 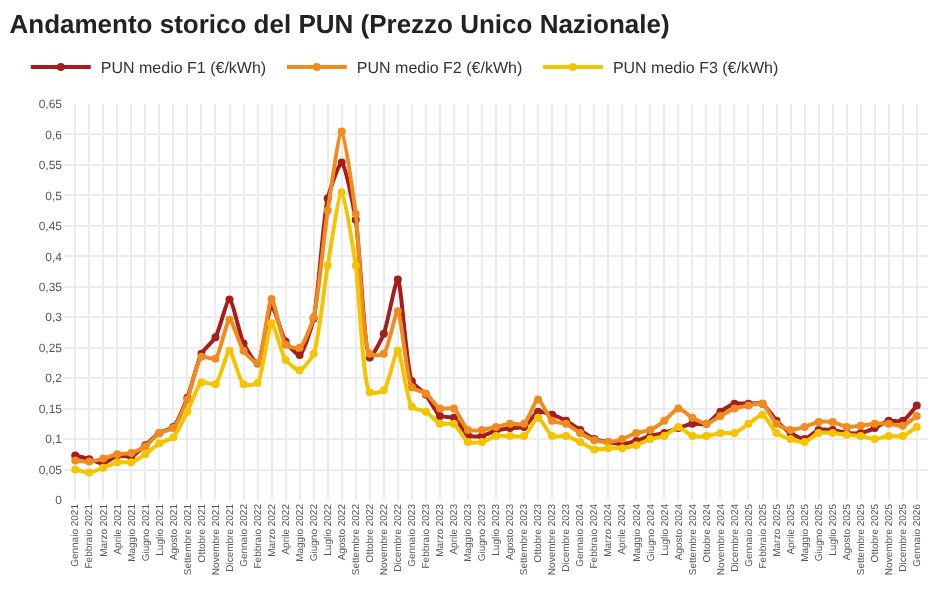 What do you see at coordinates (339, 24) in the screenshot?
I see `chart-title: Andamento storico del PUN (Prezzo Unico Nazionale)` at bounding box center [339, 24].